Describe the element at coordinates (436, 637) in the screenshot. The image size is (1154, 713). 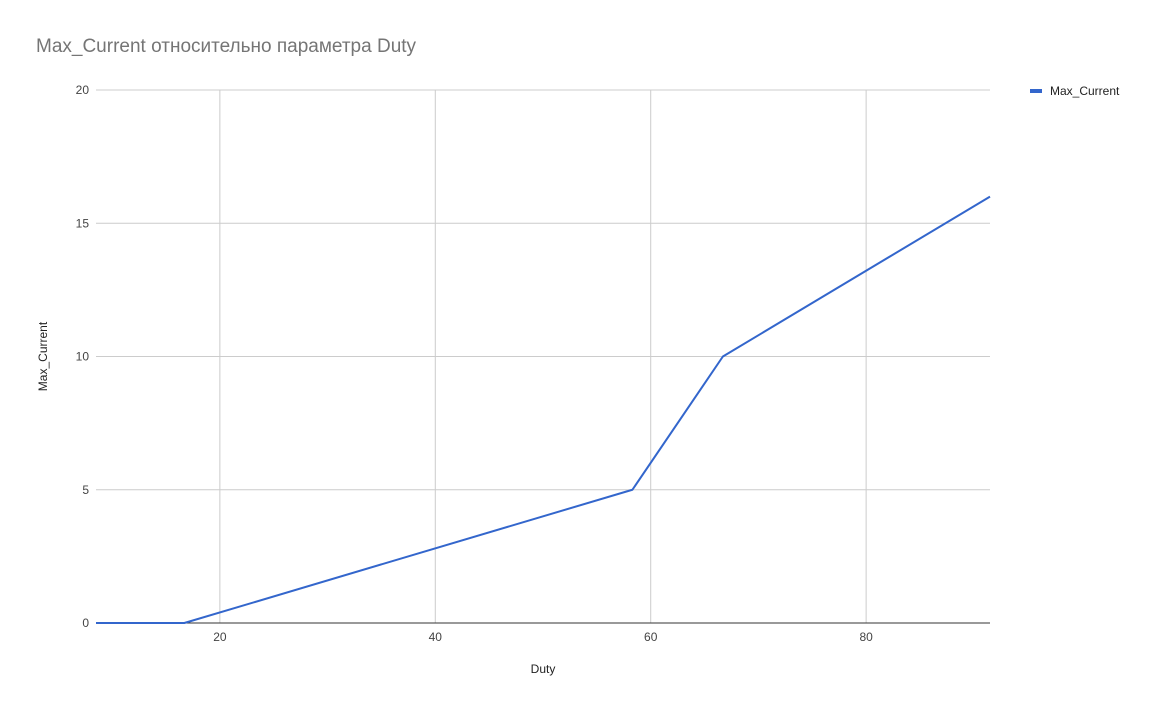
I see `x-tick-label: 40` at that location.